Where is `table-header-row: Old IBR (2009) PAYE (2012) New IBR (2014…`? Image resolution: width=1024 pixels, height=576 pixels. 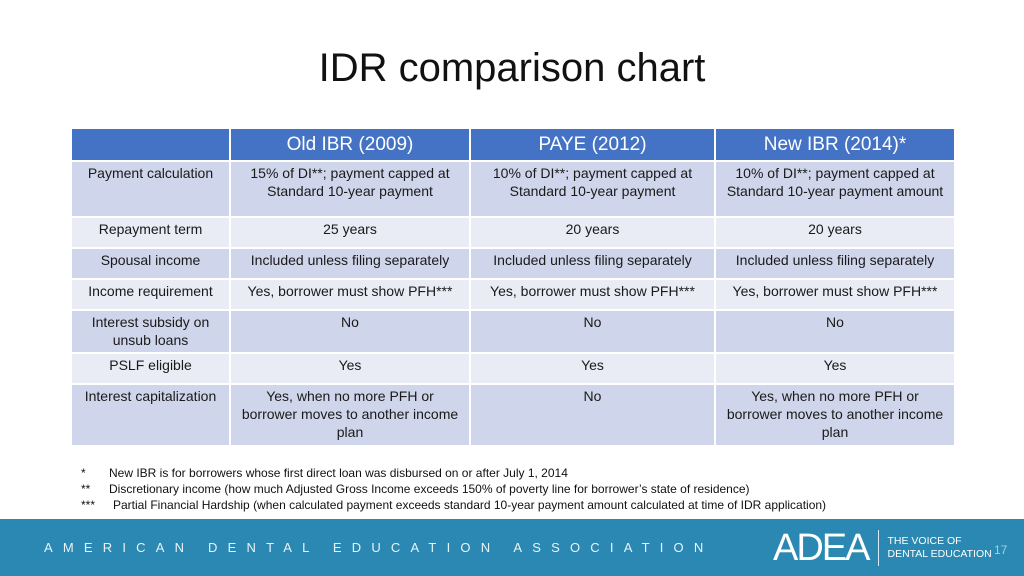 table-header-row: Old IBR (2009) PAYE (2012) New IBR (2014… is located at coordinates (513, 144).